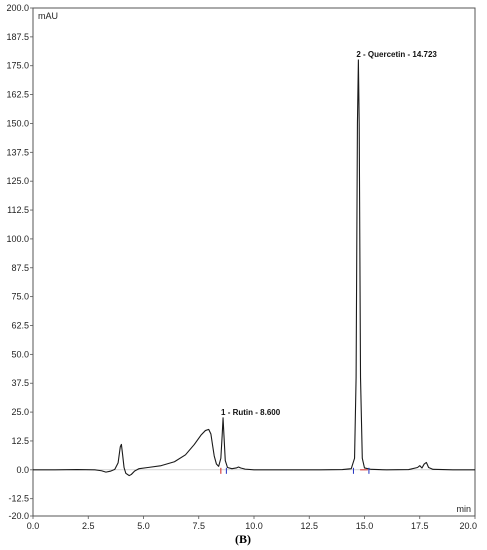  What do you see at coordinates (365, 526) in the screenshot?
I see `x-tick-label: 15.0` at bounding box center [365, 526].